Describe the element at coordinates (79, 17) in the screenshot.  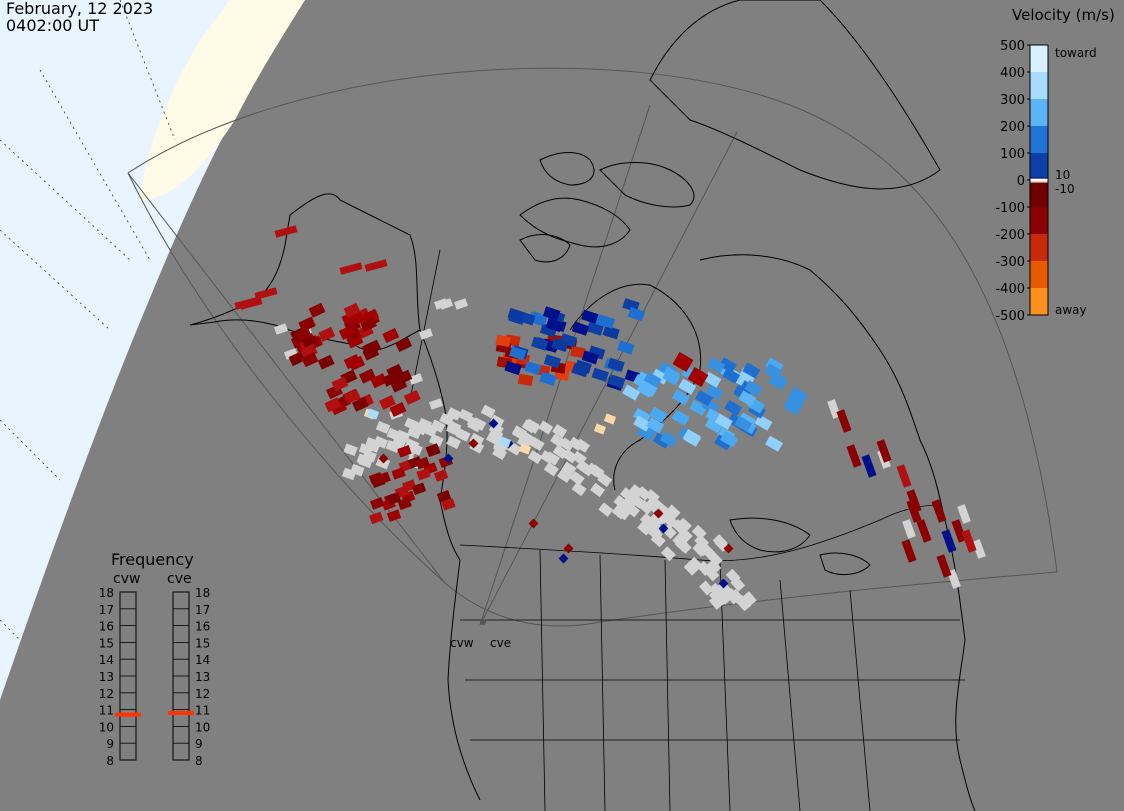
I see `timestamp: February, 12 2023 0402:00 UT` at that location.